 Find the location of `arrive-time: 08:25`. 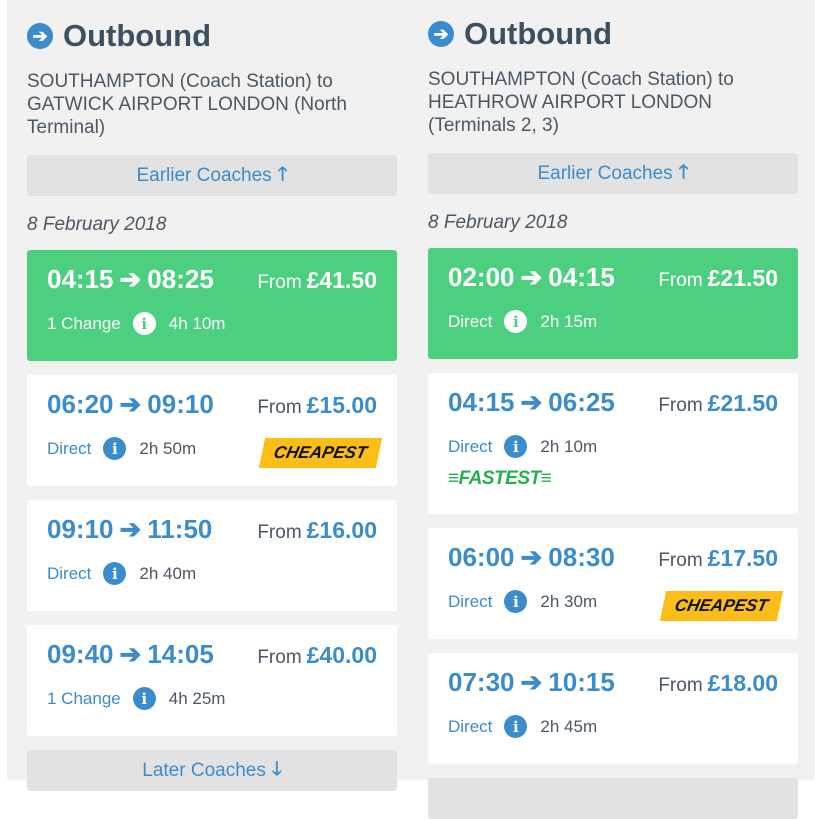

arrive-time: 08:25 is located at coordinates (180, 279).